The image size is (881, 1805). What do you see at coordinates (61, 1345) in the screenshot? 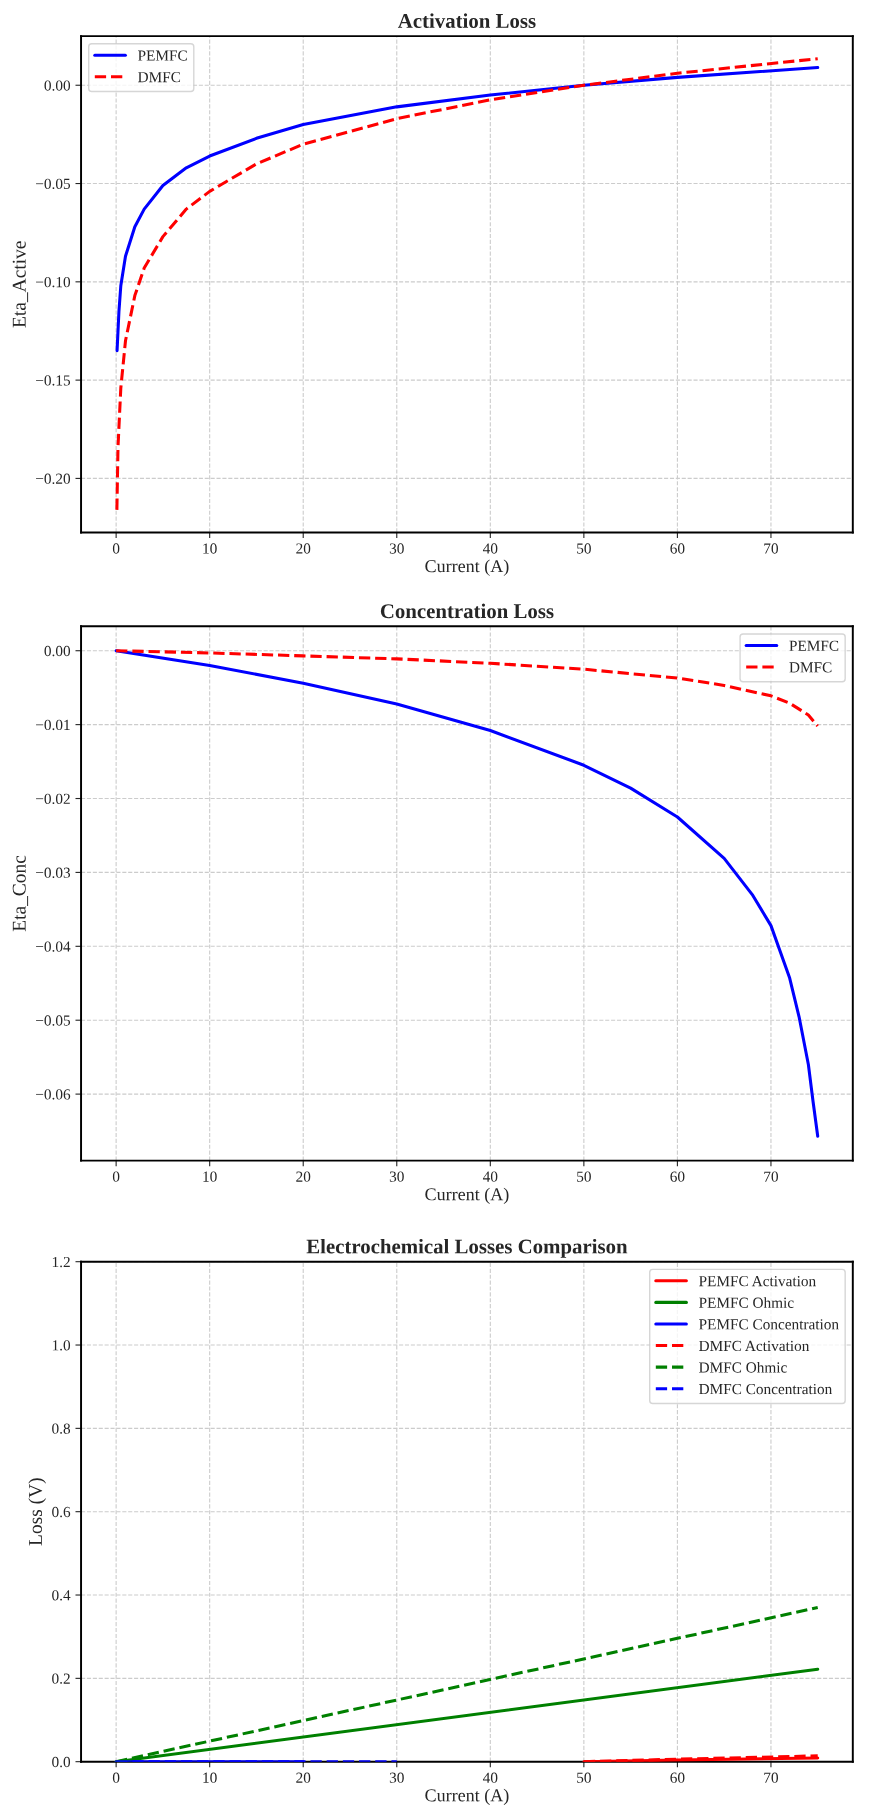
I see `y-tick-label: 1.0` at bounding box center [61, 1345].